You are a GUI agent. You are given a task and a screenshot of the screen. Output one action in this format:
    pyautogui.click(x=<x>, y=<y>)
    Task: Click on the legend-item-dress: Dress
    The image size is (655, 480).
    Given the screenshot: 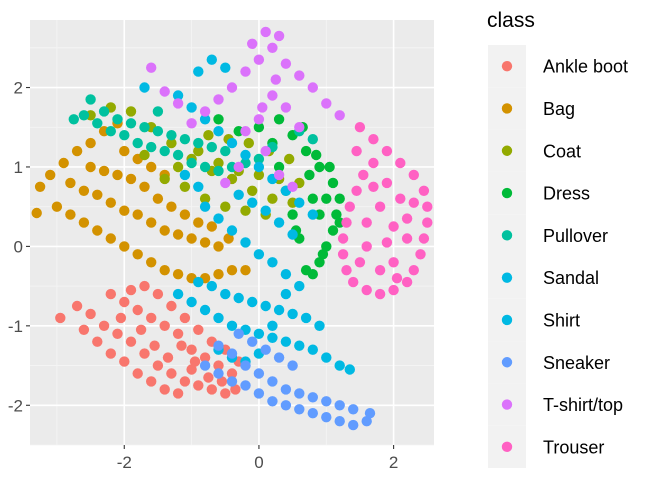 What is the action you would take?
    pyautogui.click(x=539, y=193)
    